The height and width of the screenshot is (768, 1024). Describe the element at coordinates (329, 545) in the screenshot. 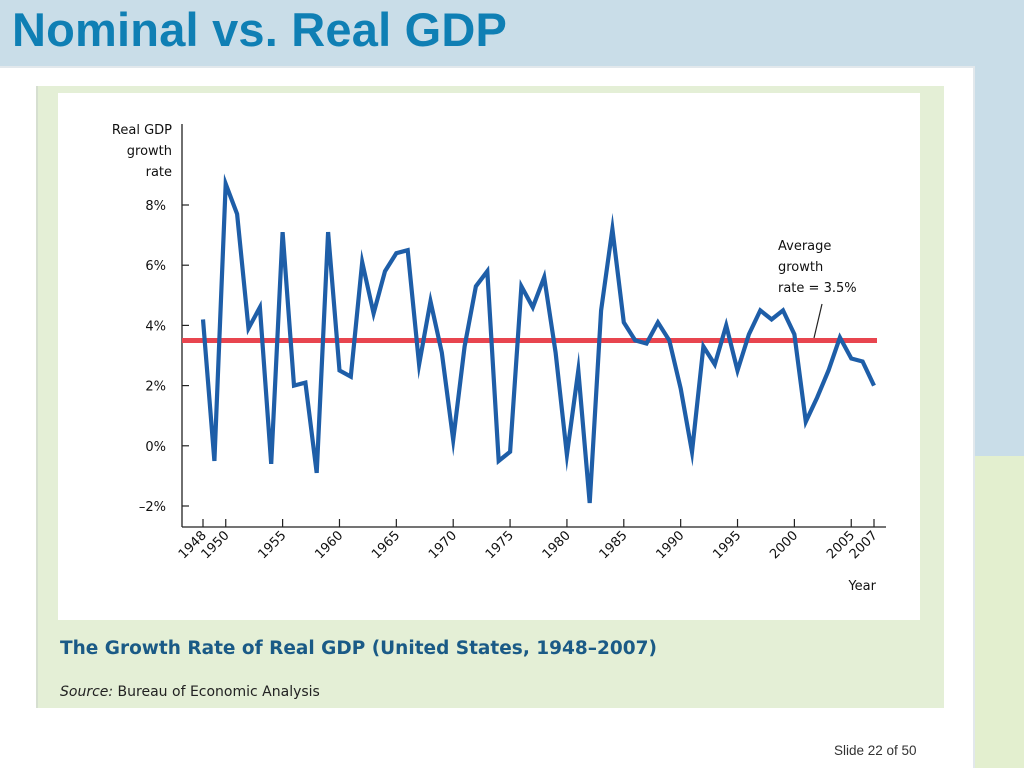

I see `x-tick-label: 1960` at that location.